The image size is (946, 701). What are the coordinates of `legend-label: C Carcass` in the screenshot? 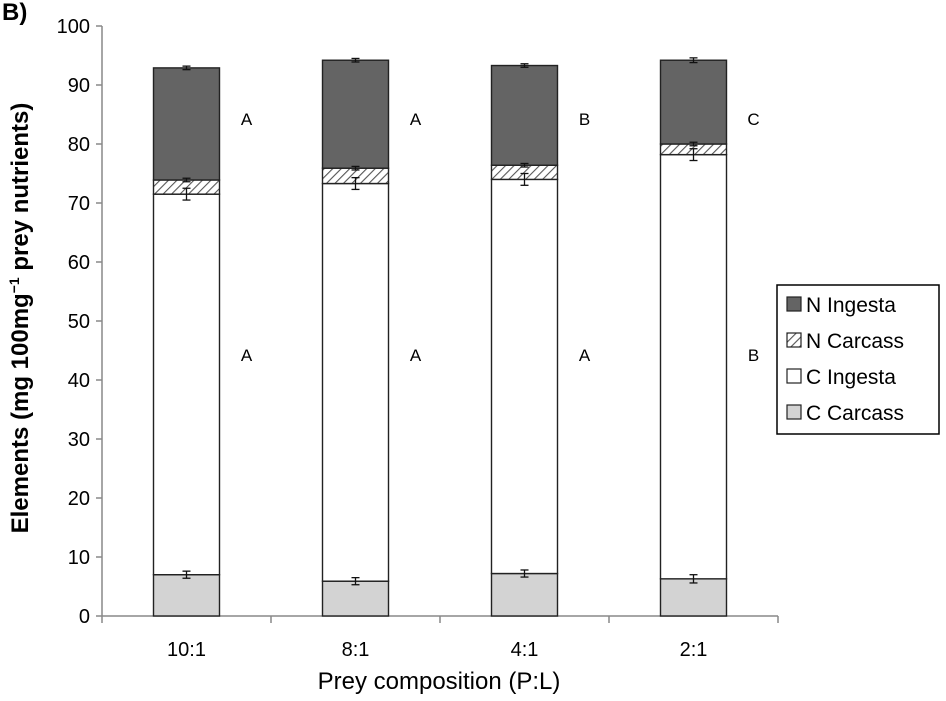 It's located at (855, 413).